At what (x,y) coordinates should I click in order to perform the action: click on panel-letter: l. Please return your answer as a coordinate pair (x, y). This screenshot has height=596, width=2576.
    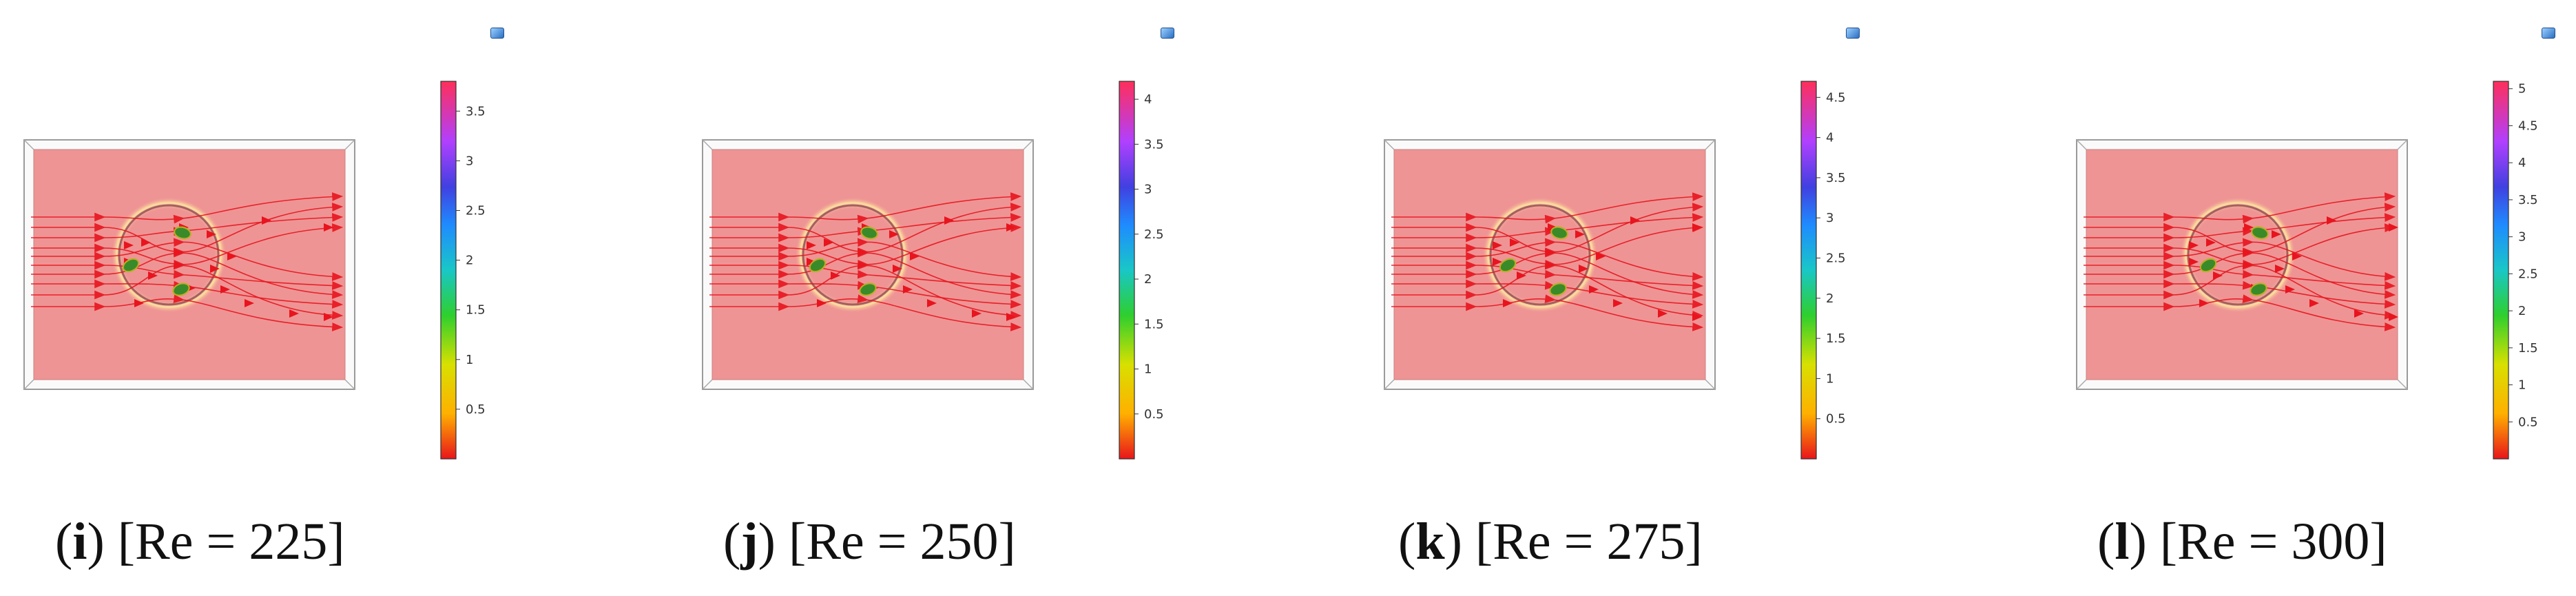
    Looking at the image, I should click on (2122, 542).